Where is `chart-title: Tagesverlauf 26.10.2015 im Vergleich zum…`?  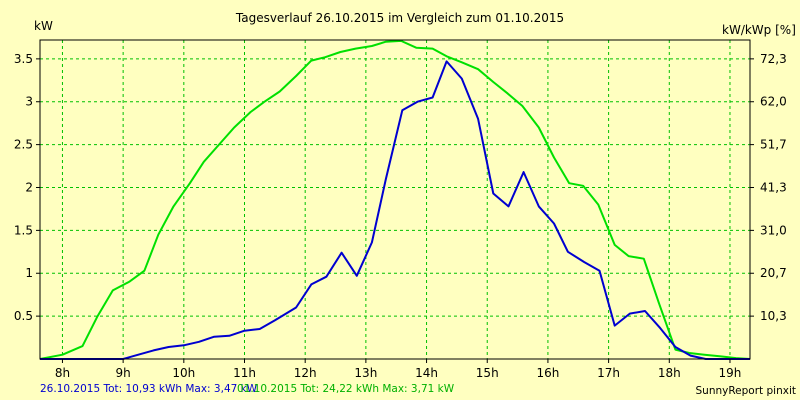 chart-title: Tagesverlauf 26.10.2015 im Vergleich zum… is located at coordinates (399, 18).